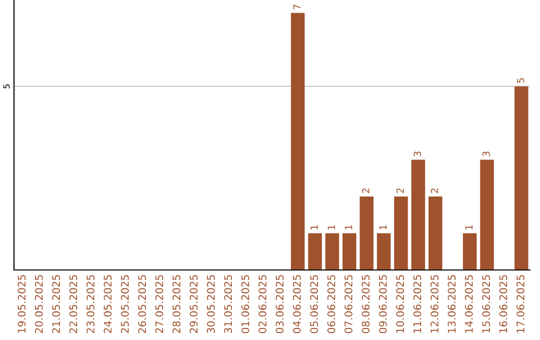  What do you see at coordinates (228, 304) in the screenshot?
I see `x-tick-label: 31.05.2025` at bounding box center [228, 304].